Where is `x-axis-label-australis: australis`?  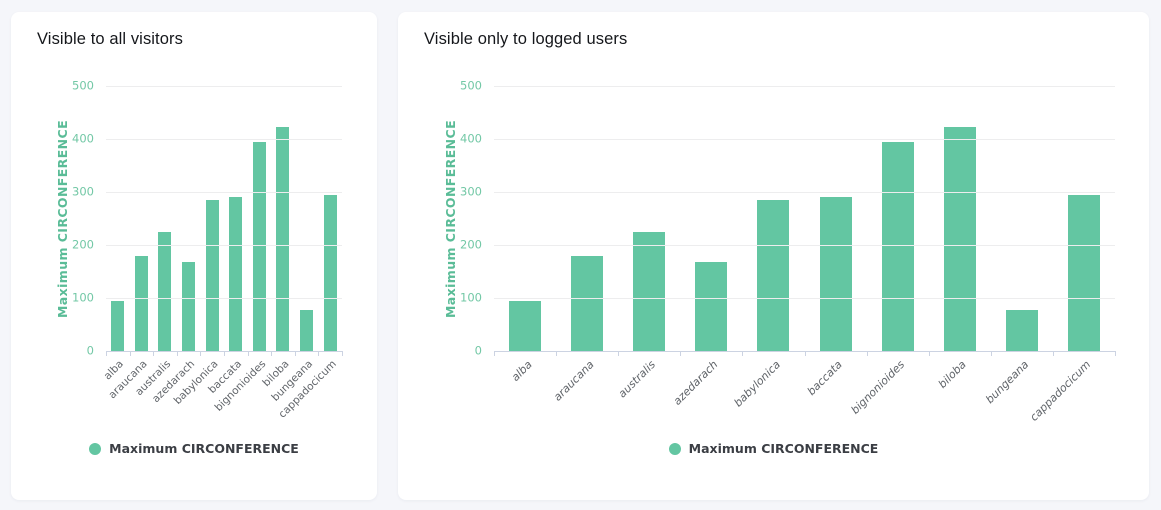
x-axis-label-australis: australis is located at coordinates (637, 379).